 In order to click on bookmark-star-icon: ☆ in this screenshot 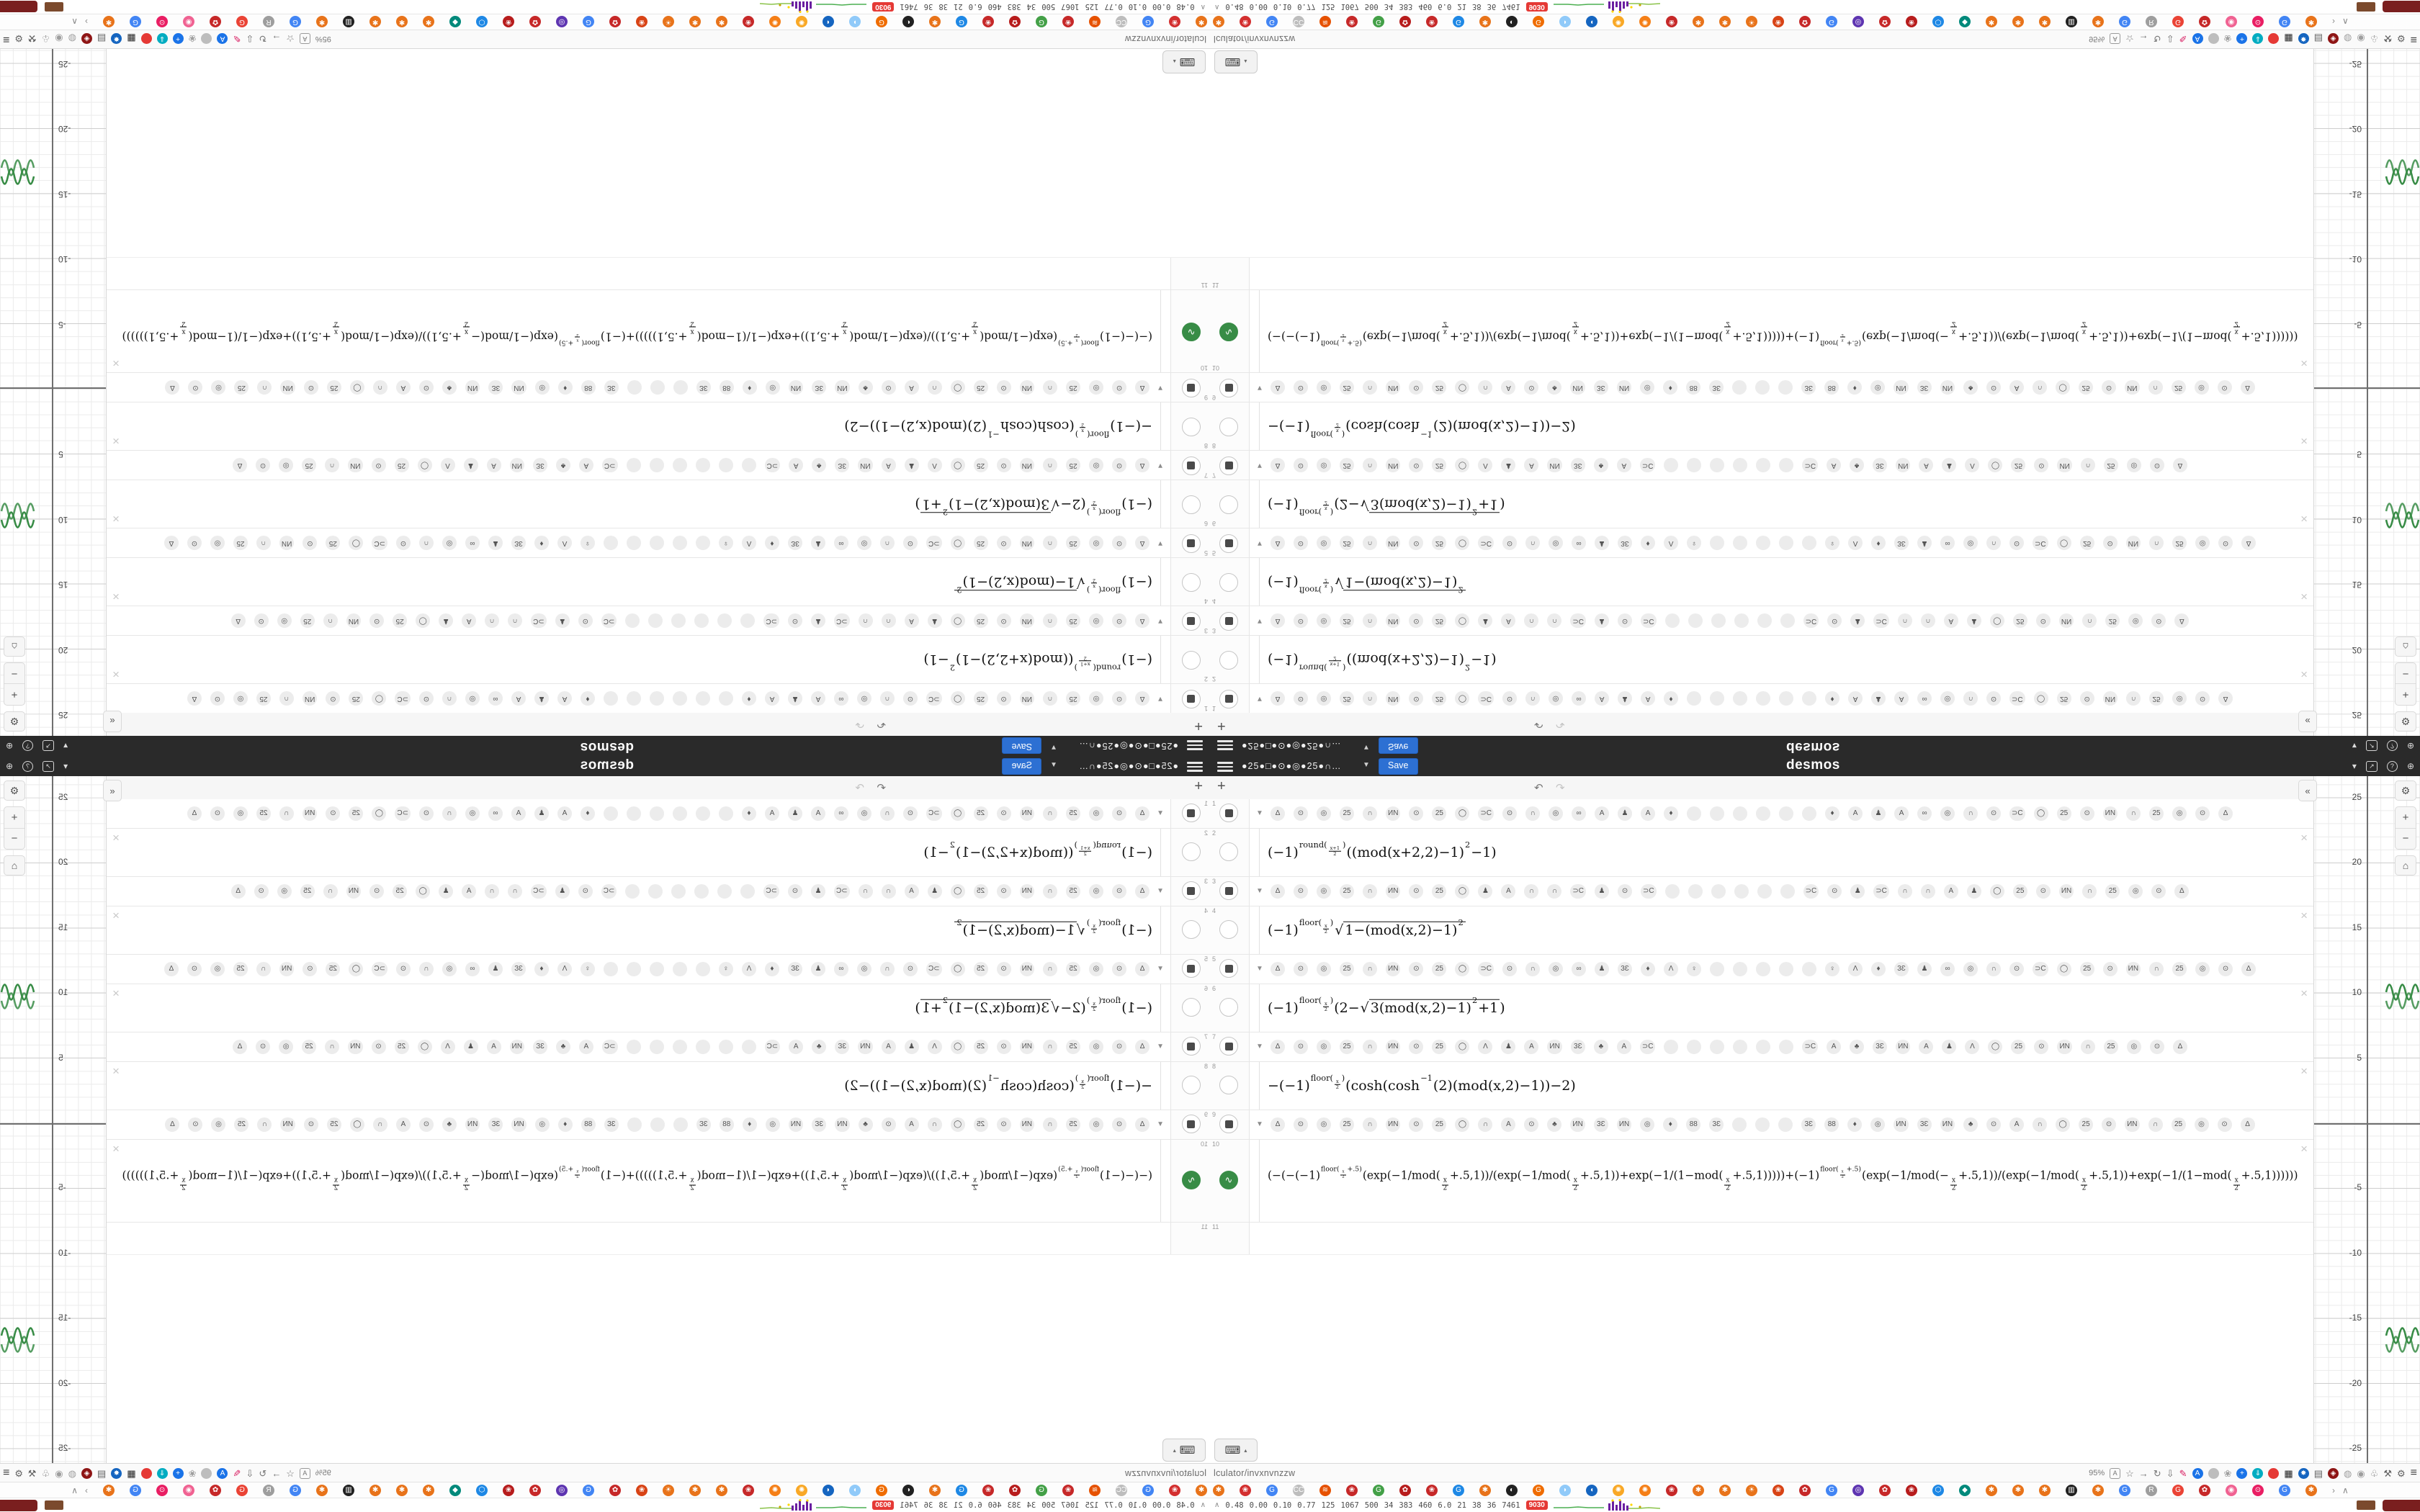, I will do `click(290, 39)`.